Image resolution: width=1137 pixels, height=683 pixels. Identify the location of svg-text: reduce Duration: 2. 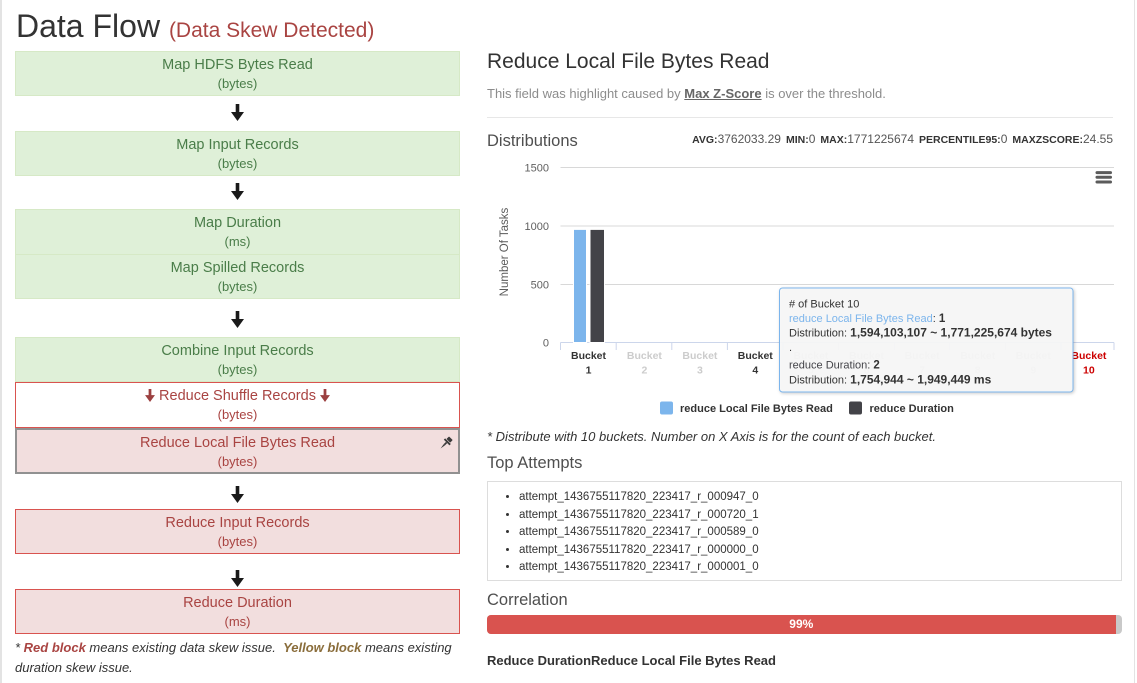
(834, 366).